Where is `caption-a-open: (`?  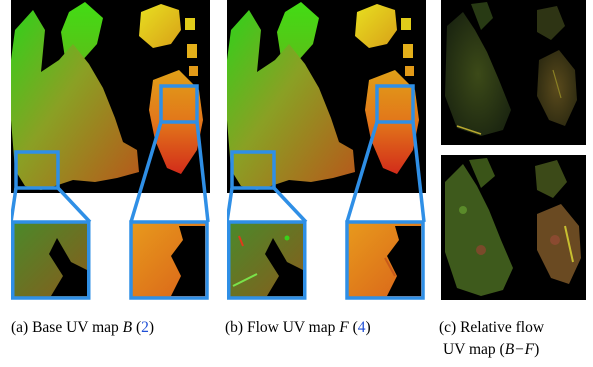 caption-a-open: ( is located at coordinates (137, 327).